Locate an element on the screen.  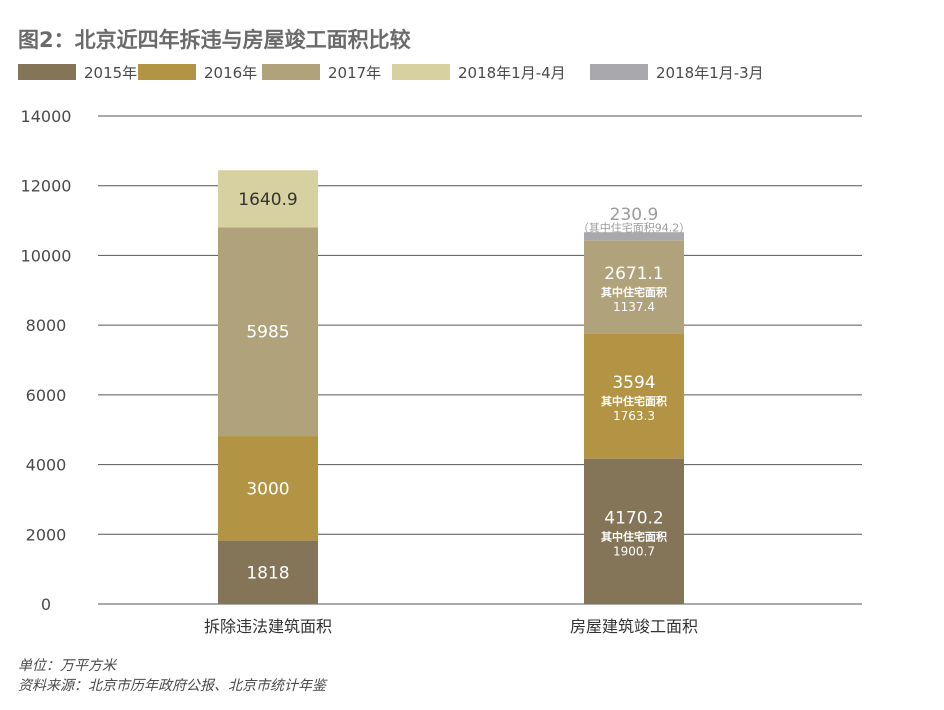
data-label: 2671.1 is located at coordinates (633, 274).